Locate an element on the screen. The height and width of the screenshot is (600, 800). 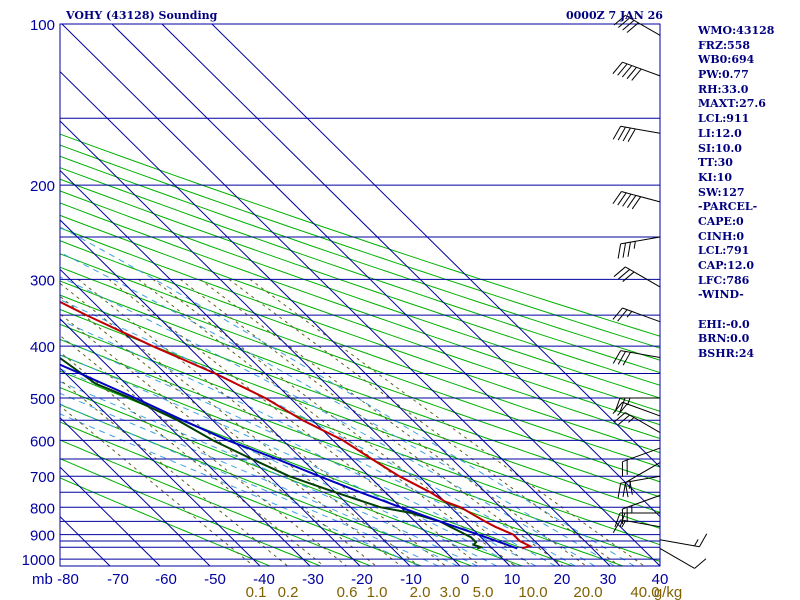
temperature-tick-label: -30 is located at coordinates (313, 579).